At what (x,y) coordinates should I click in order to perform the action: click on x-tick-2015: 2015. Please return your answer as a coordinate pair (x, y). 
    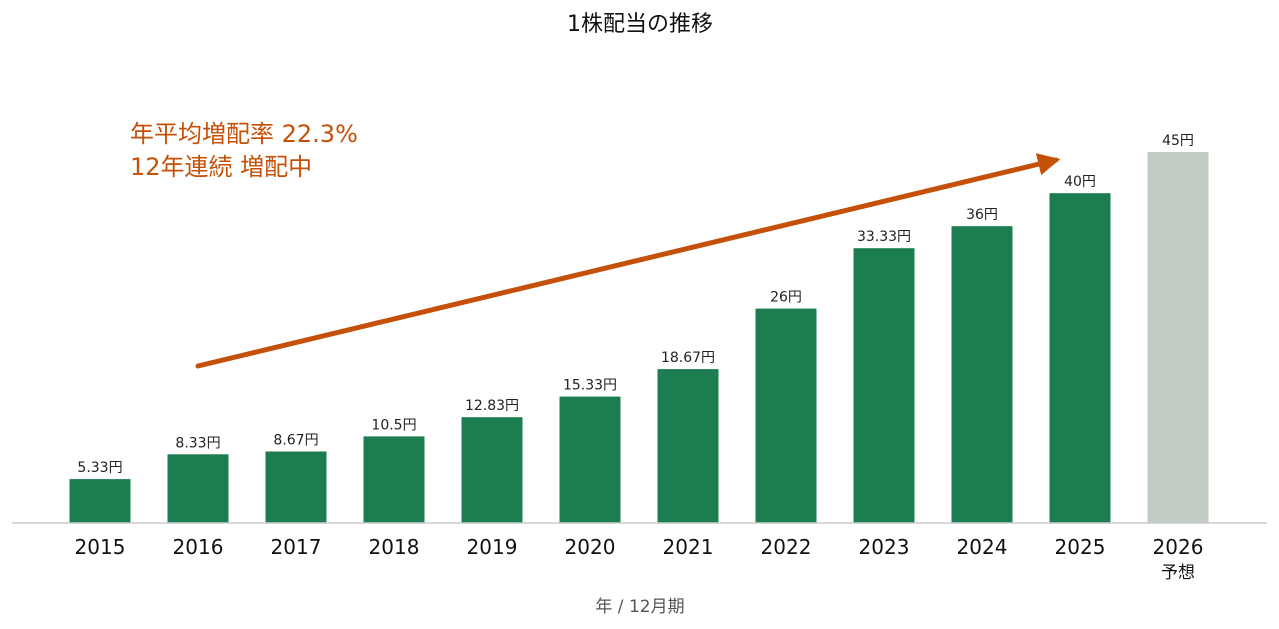
    Looking at the image, I should click on (100, 547).